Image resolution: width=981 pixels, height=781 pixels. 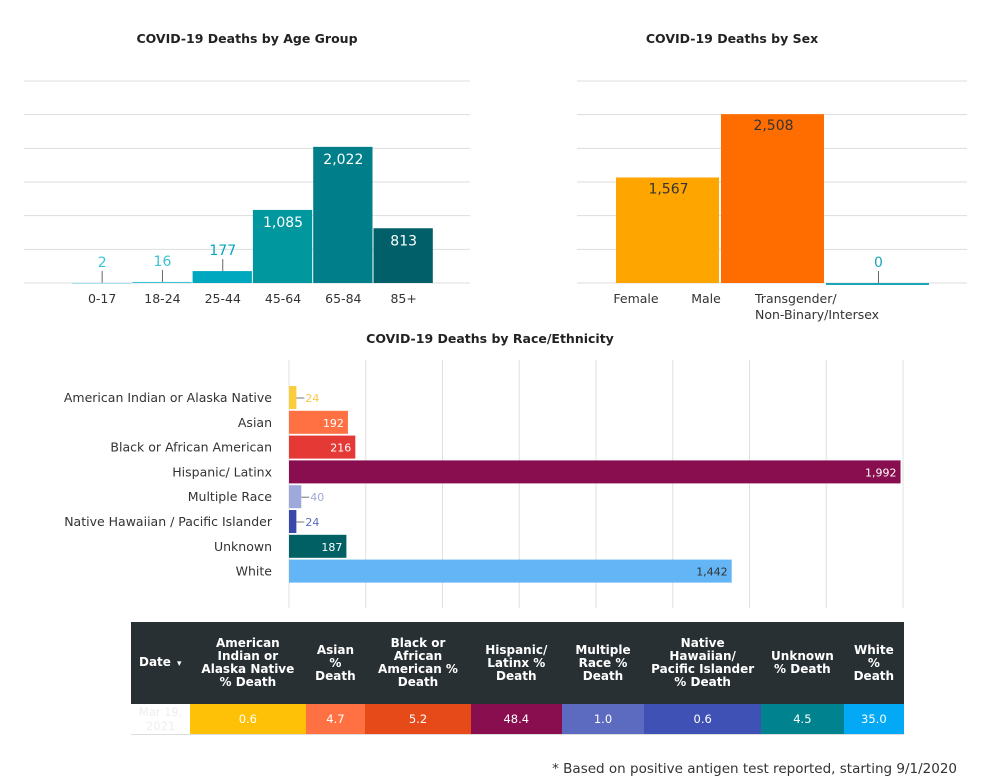 I want to click on data-label: 1,442, so click(x=712, y=572).